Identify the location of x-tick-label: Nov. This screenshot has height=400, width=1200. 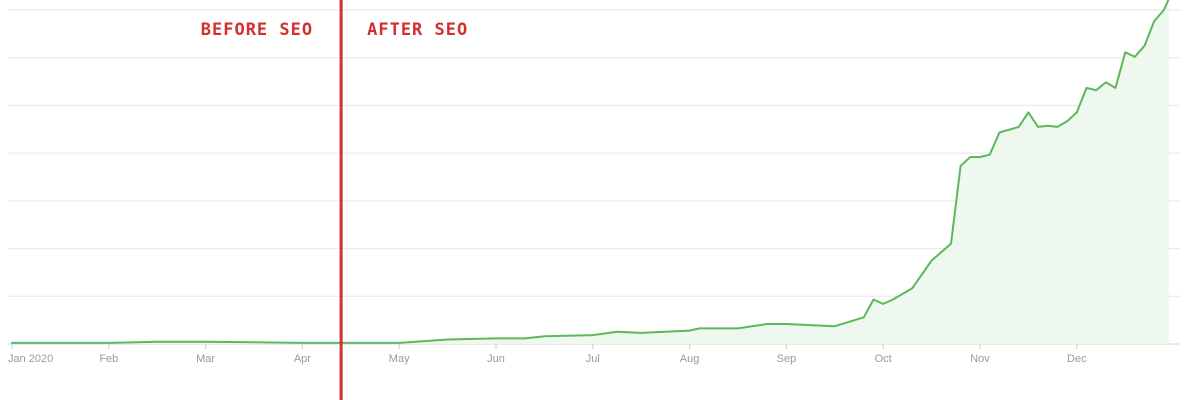
(980, 359).